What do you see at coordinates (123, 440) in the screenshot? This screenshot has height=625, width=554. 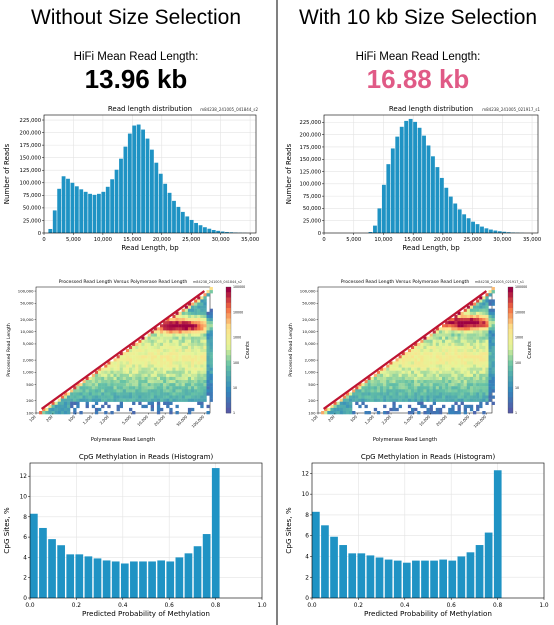 I see `x-axis-label: Polymerase Read Length` at bounding box center [123, 440].